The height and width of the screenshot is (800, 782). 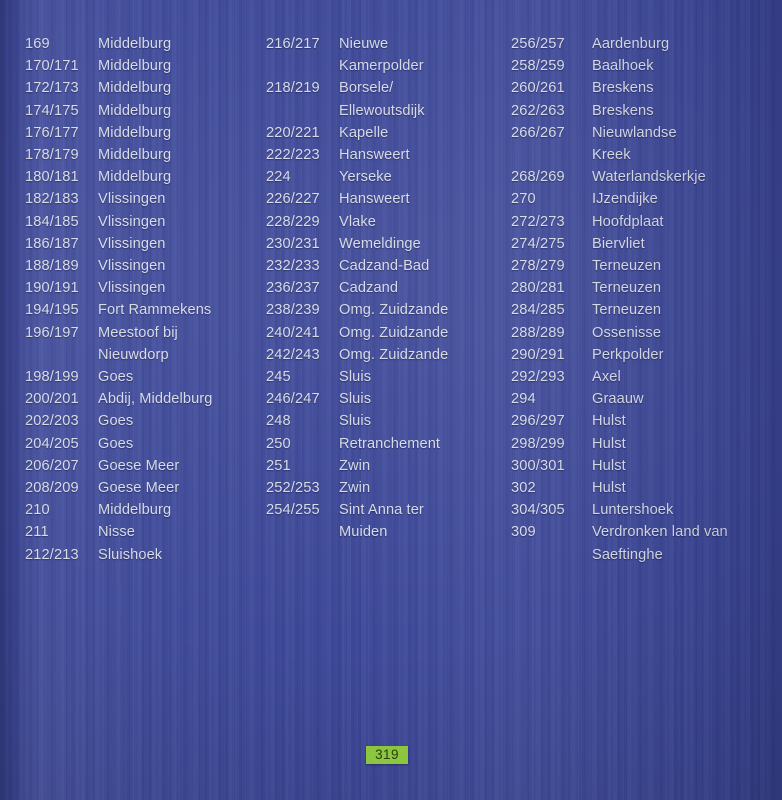 What do you see at coordinates (680, 66) in the screenshot?
I see `entry-place-label: Baalhoek` at bounding box center [680, 66].